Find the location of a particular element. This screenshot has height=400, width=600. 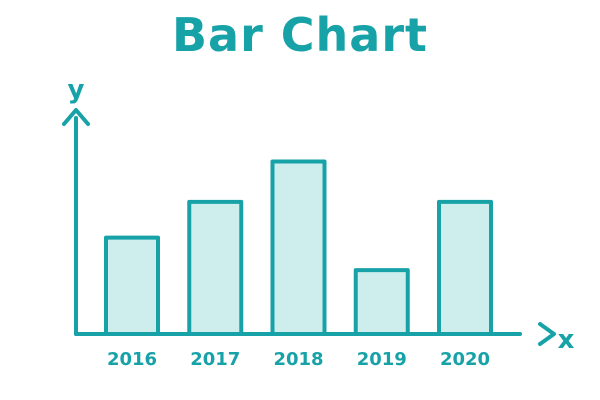

x-axis-label: x is located at coordinates (566, 340).